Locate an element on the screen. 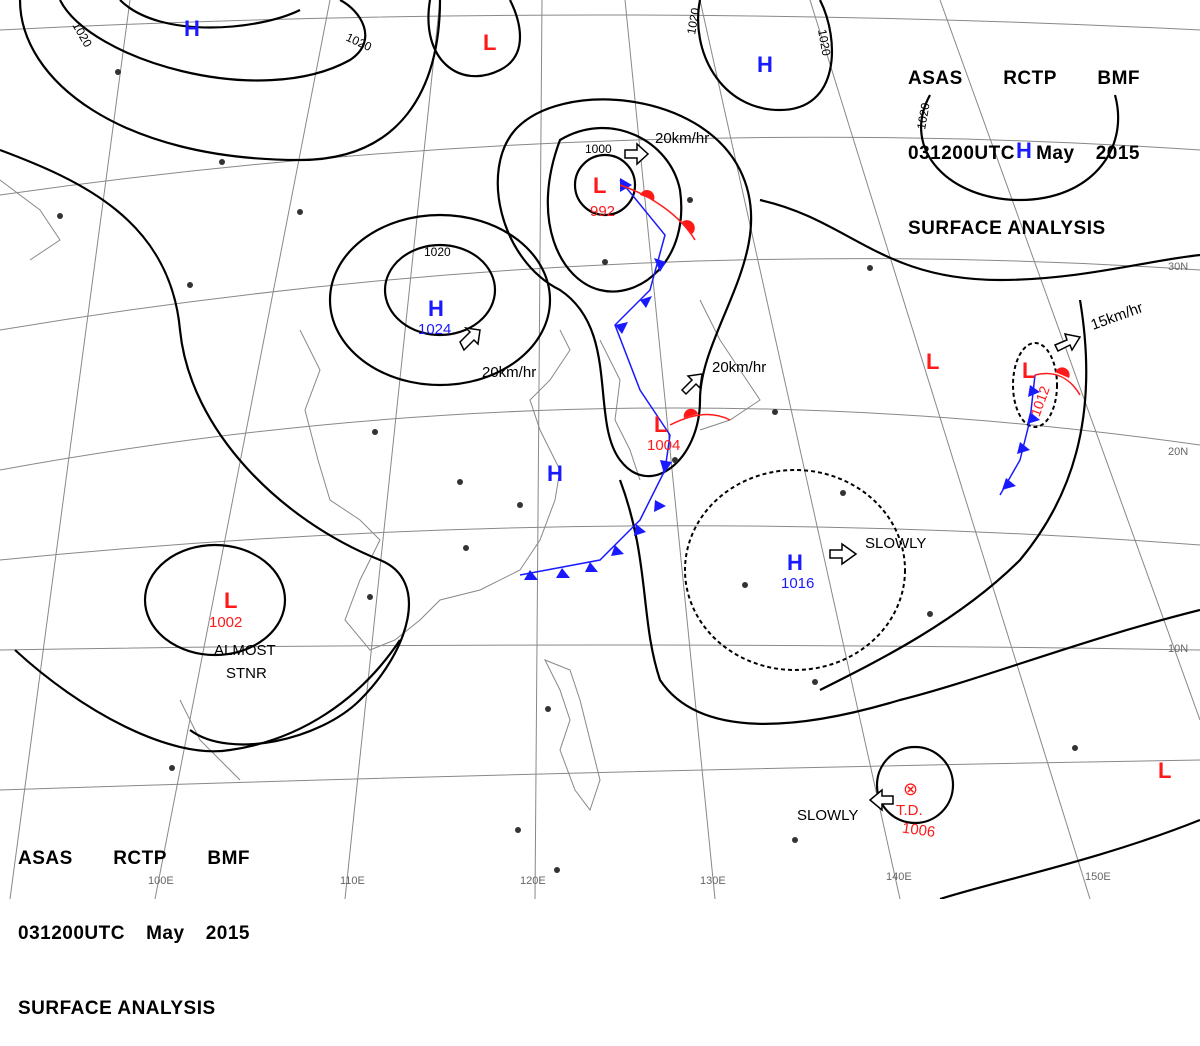 The height and width of the screenshot is (1046, 1200). lon-line-140e is located at coordinates (800, 449).